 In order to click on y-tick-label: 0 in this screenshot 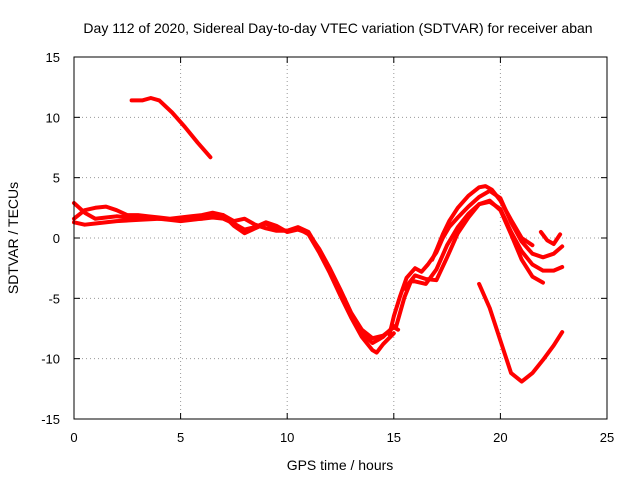, I will do `click(56, 238)`.